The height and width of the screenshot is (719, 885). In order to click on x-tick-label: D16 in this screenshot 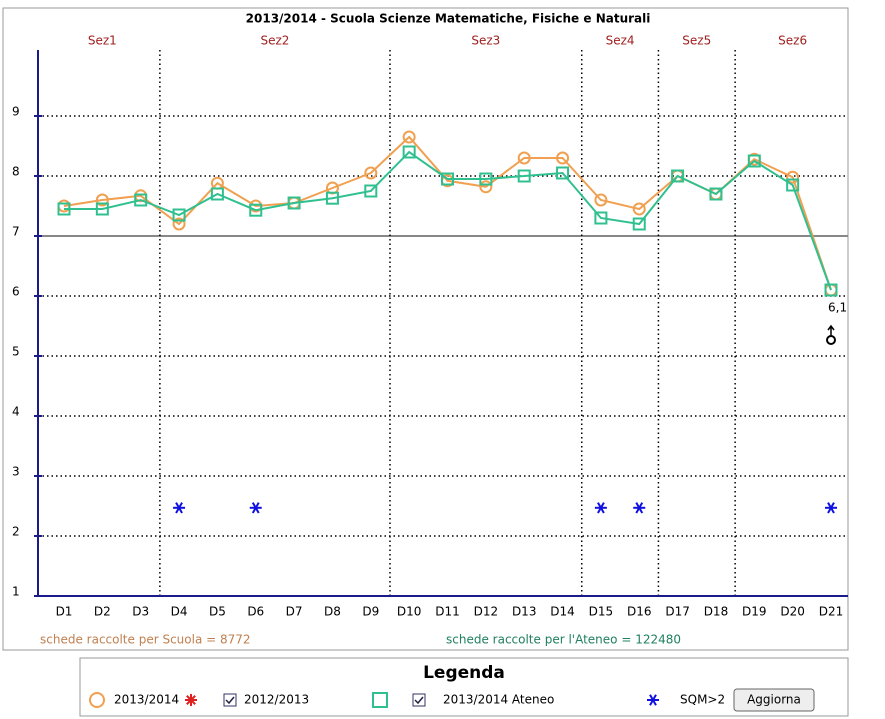, I will do `click(639, 612)`.